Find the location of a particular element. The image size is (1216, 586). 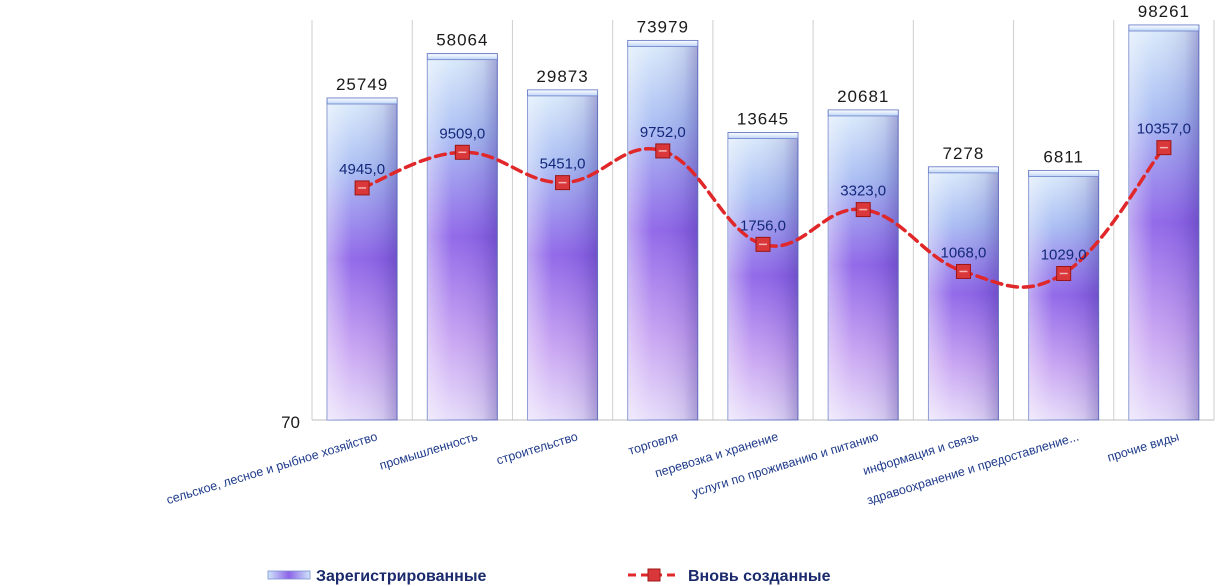

bar-value-label: 25749 is located at coordinates (362, 84).